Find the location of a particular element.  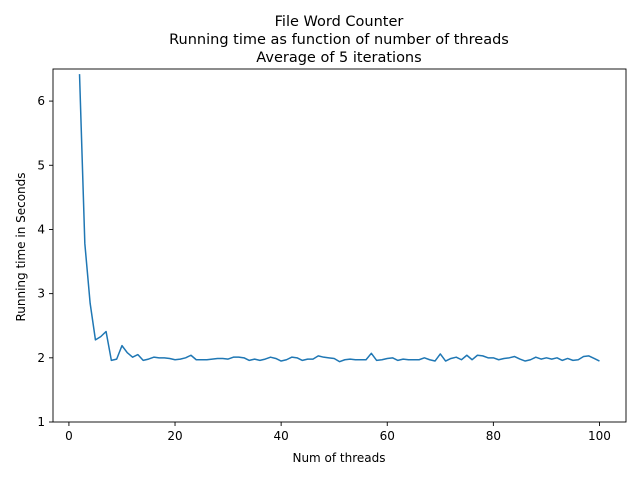

x-tick-label: 60 is located at coordinates (387, 436).